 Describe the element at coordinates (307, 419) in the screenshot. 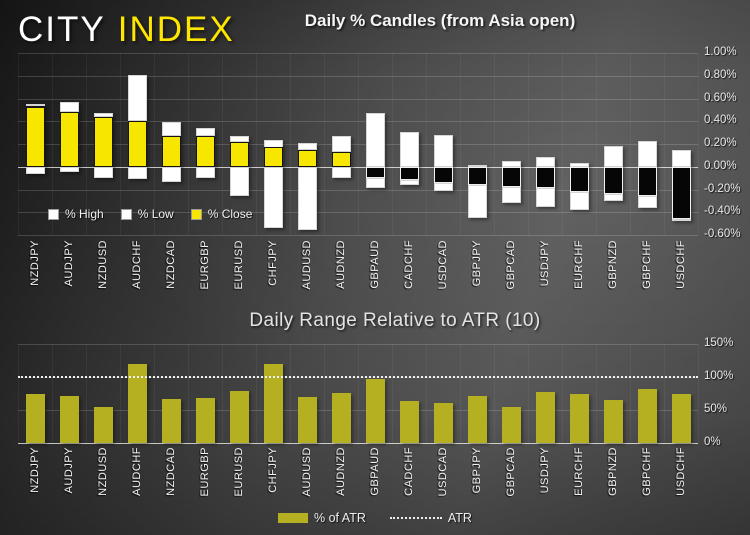

I see `atr-bar-AUDUSD` at that location.